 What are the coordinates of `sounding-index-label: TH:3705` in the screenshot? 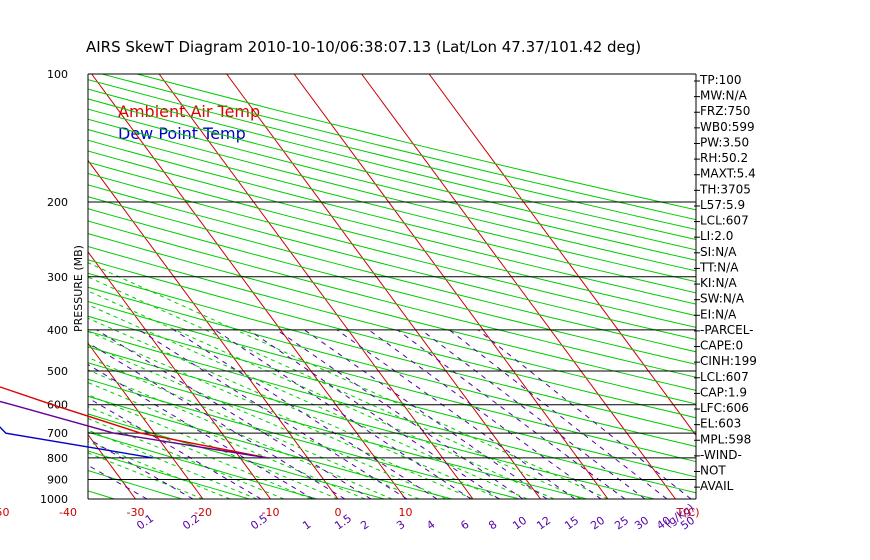 It's located at (725, 189).